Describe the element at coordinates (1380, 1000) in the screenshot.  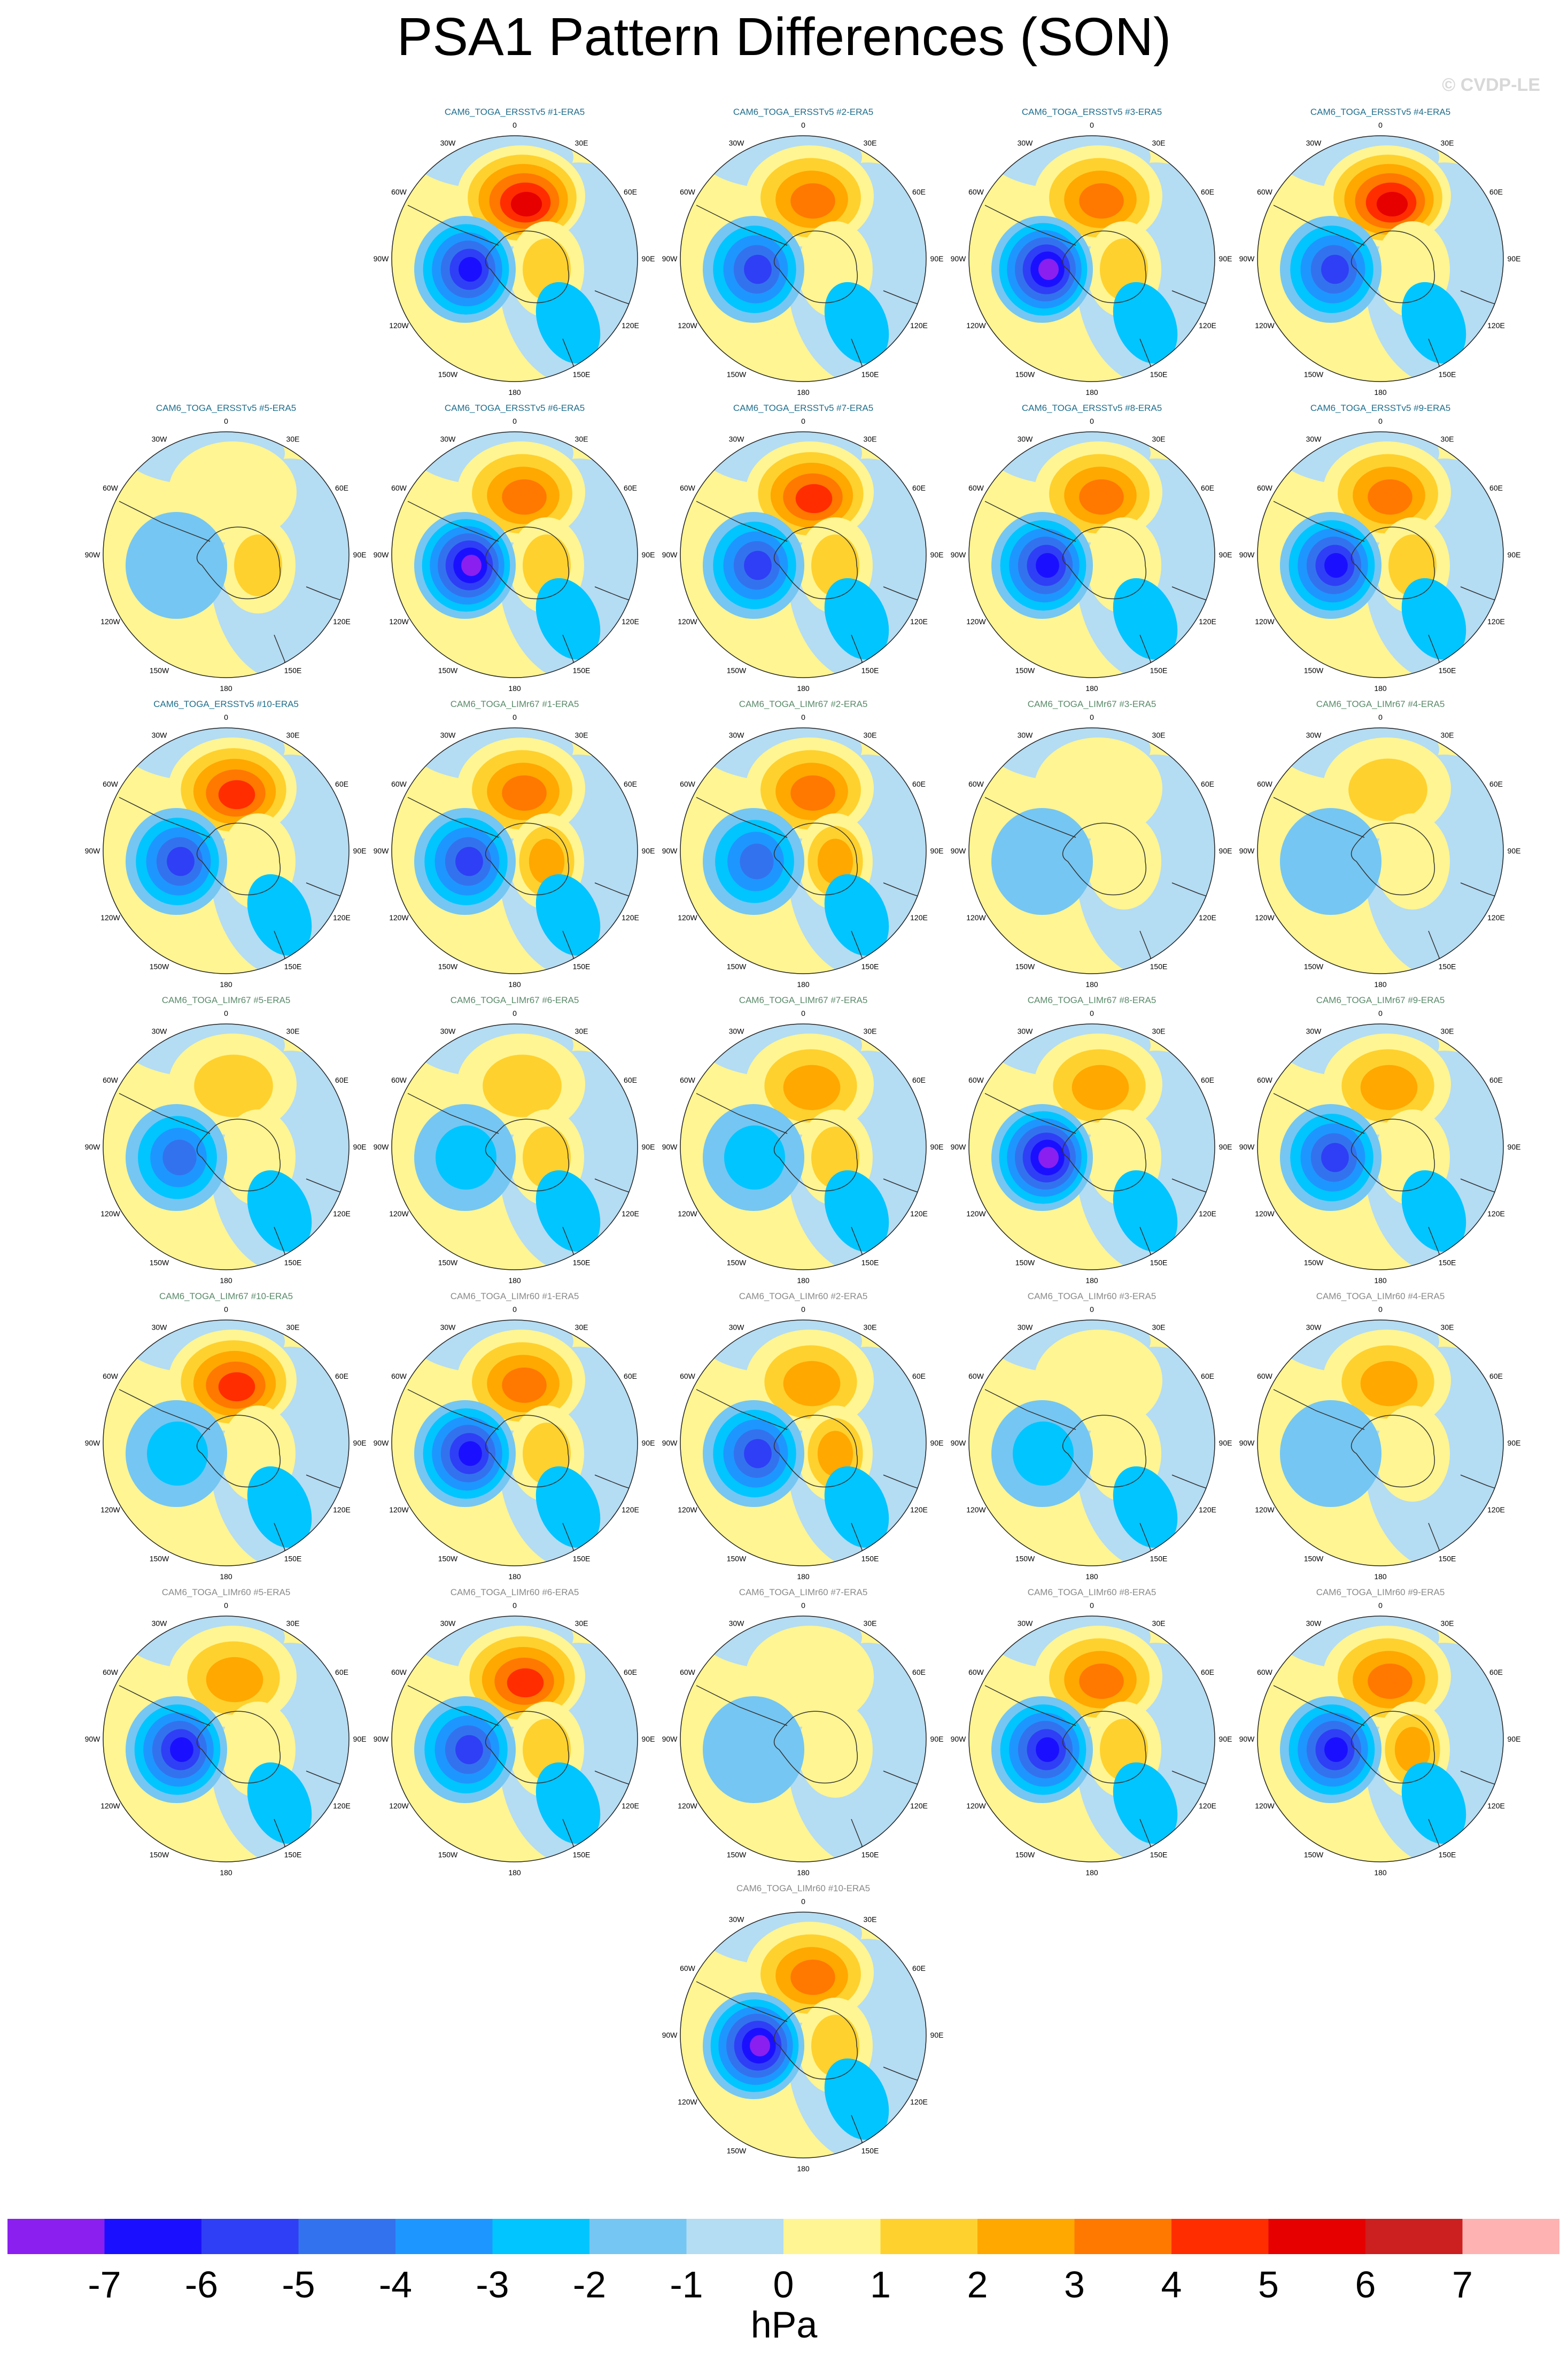
I see `panel-title: CAM6_TOGA_LIMr67 #9-ERA5` at that location.